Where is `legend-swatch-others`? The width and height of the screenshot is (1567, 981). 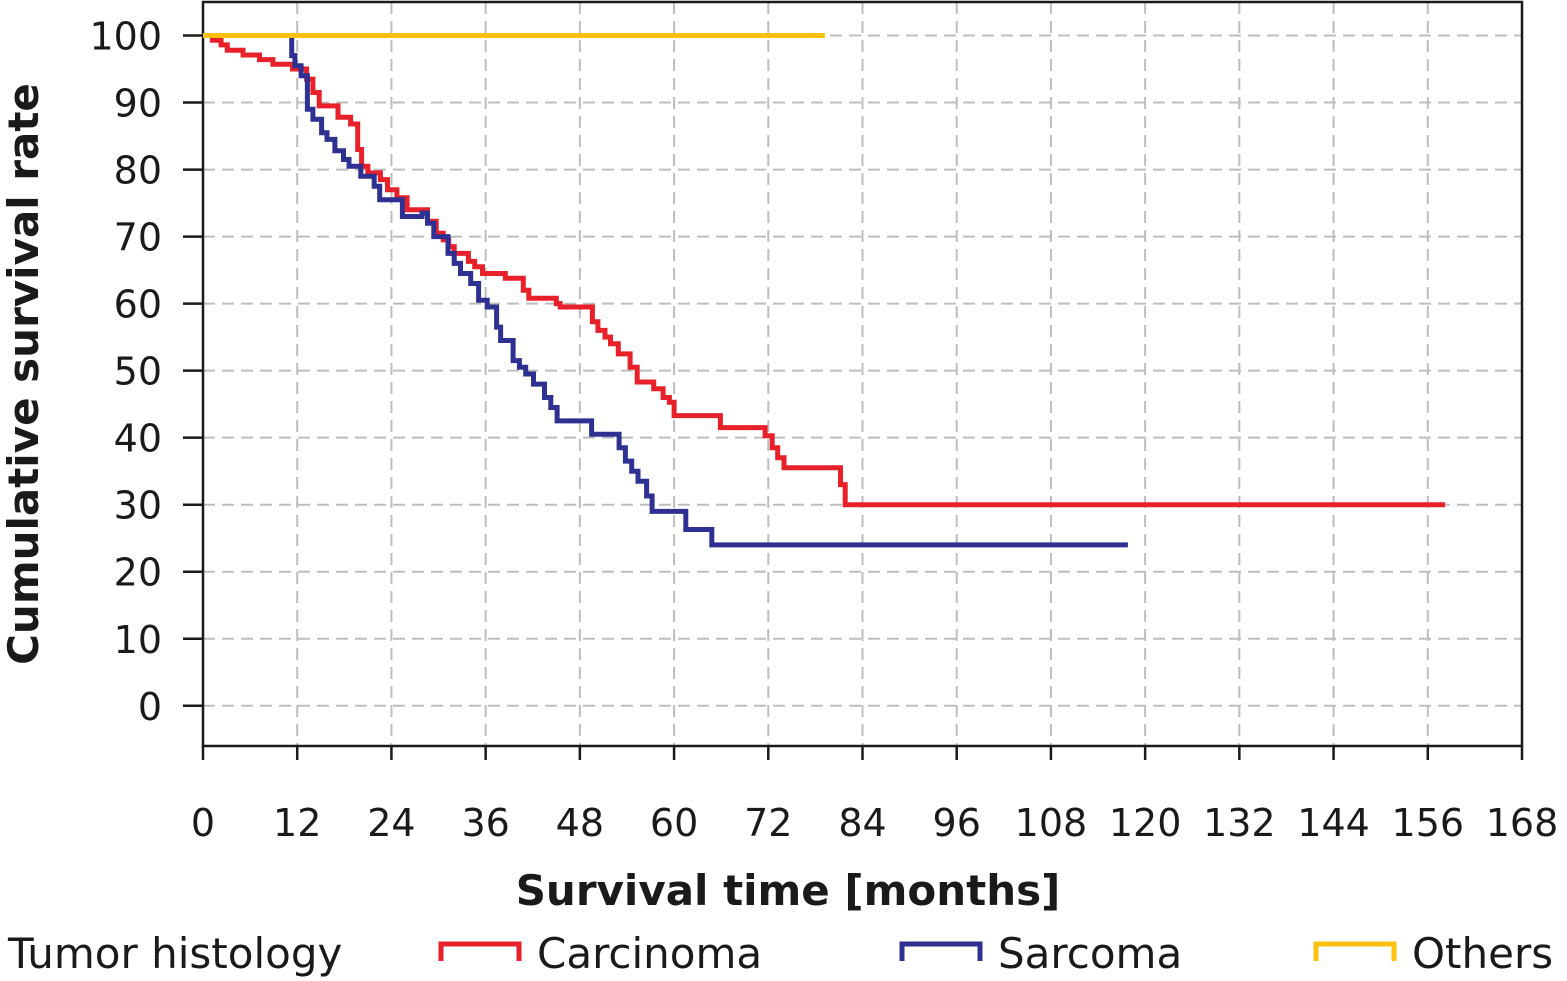 legend-swatch-others is located at coordinates (1355, 951).